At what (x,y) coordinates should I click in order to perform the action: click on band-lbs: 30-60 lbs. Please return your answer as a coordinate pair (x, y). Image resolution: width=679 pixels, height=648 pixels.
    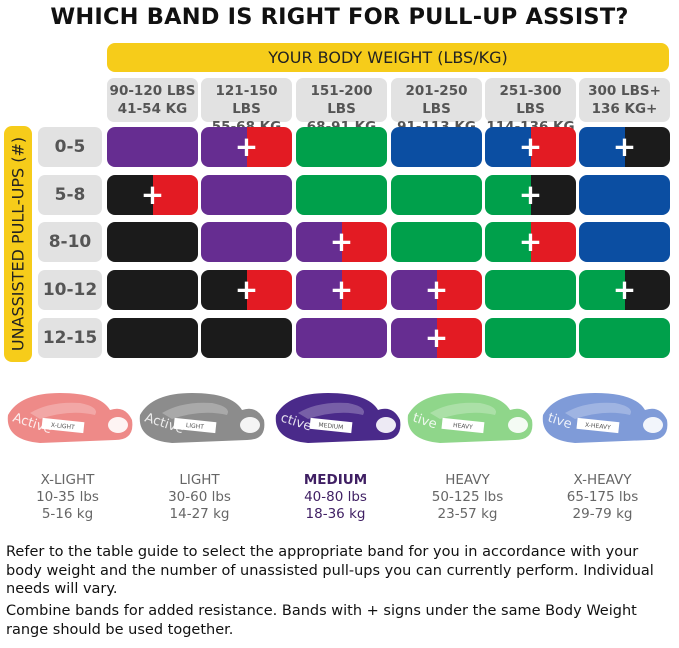
    Looking at the image, I should click on (199, 497).